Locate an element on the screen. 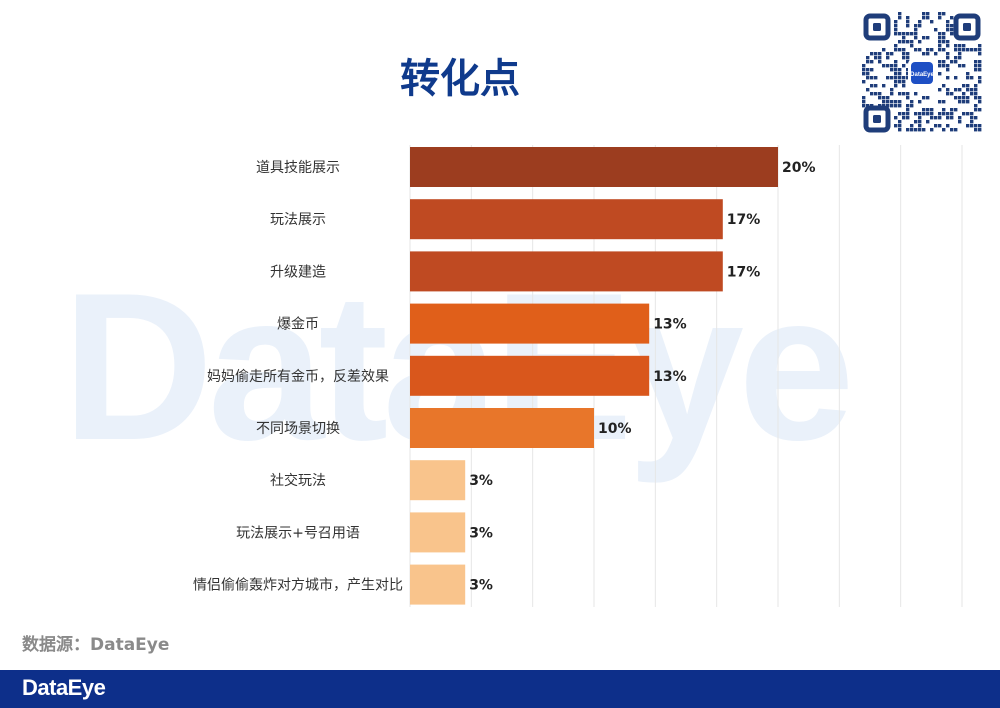 This screenshot has width=1000, height=708. qr-logo-text: DataEye is located at coordinates (922, 75).